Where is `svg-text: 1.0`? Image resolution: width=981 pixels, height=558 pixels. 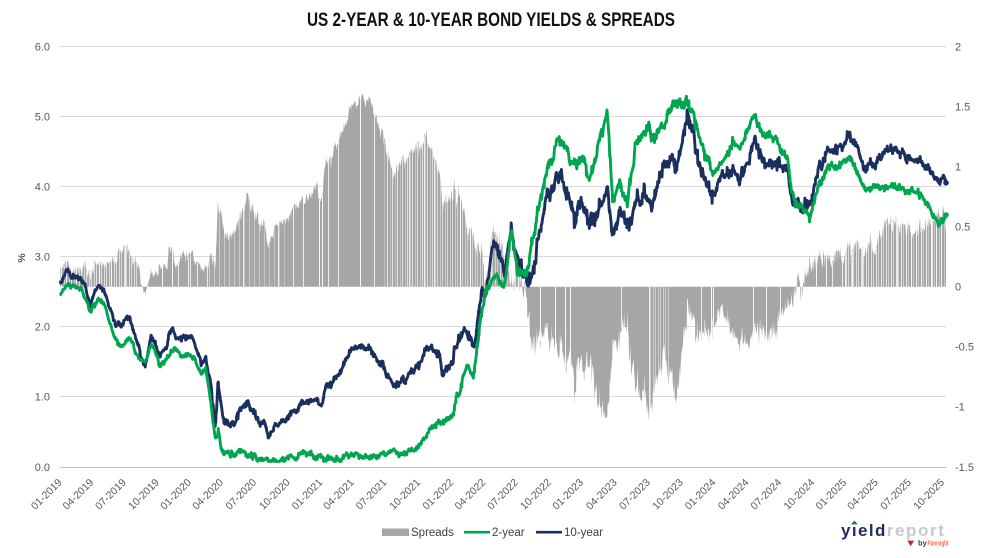
svg-text: 1.0 is located at coordinates (42, 398).